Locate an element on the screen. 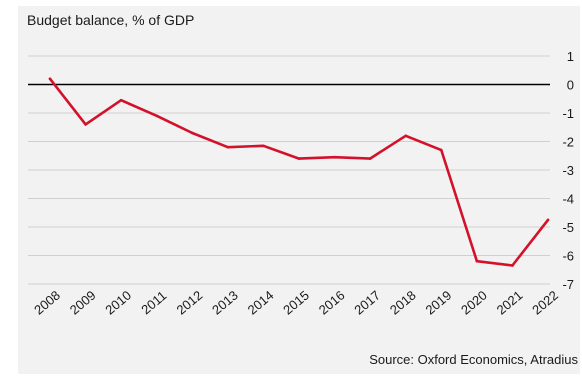  source-note: Source: Oxford Economics, Atradius is located at coordinates (473, 359).